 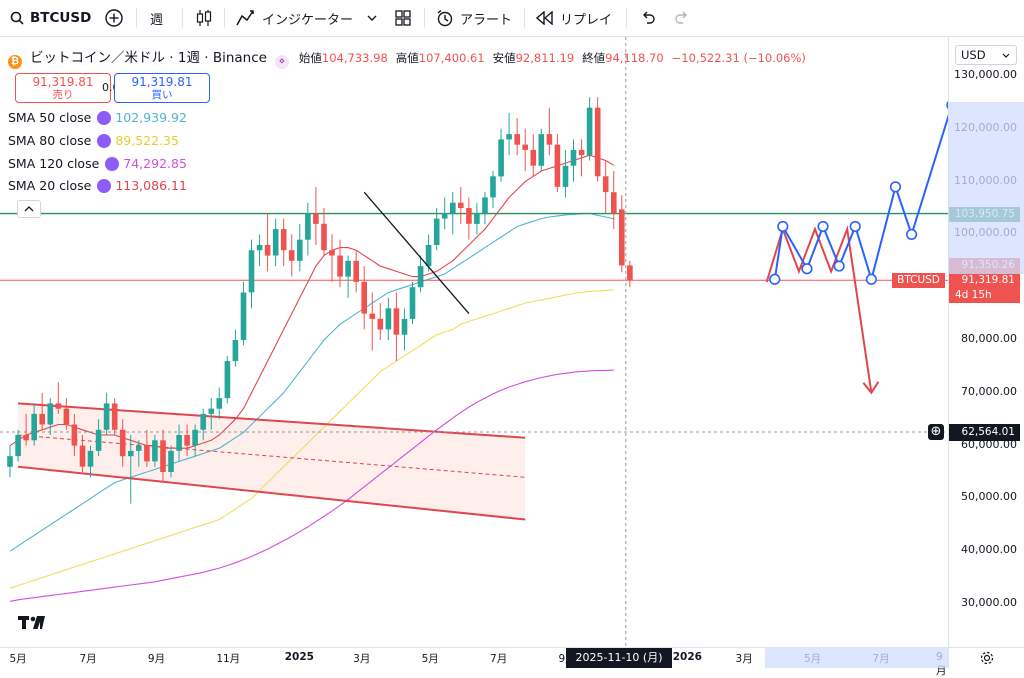 I want to click on price-tick-label: 130,000.00, so click(x=985, y=74).